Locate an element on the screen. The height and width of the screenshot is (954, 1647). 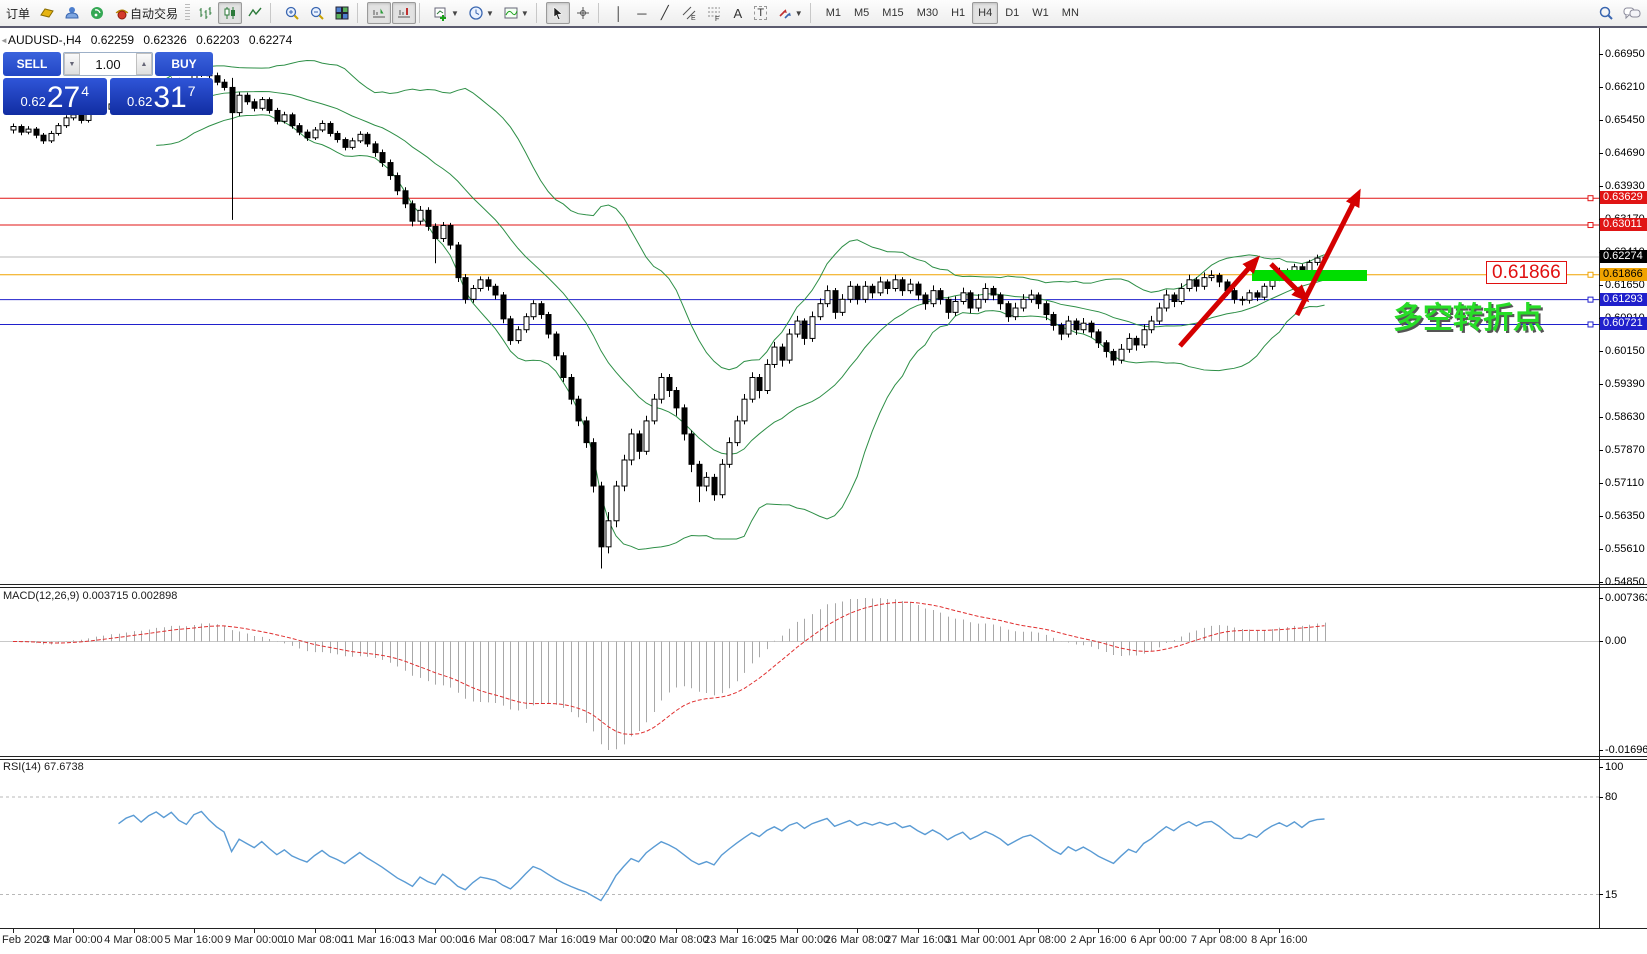
panel-collapse-icon: ◄ is located at coordinates (4, 40).